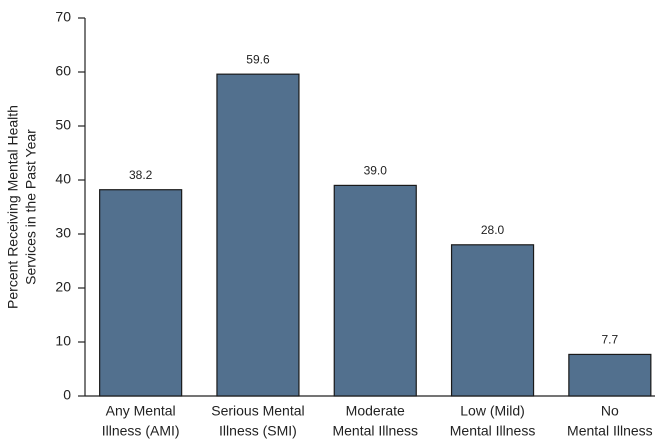 Image resolution: width=658 pixels, height=444 pixels. What do you see at coordinates (31, 207) in the screenshot?
I see `y-axis-title-line: Services in the Past Year` at bounding box center [31, 207].